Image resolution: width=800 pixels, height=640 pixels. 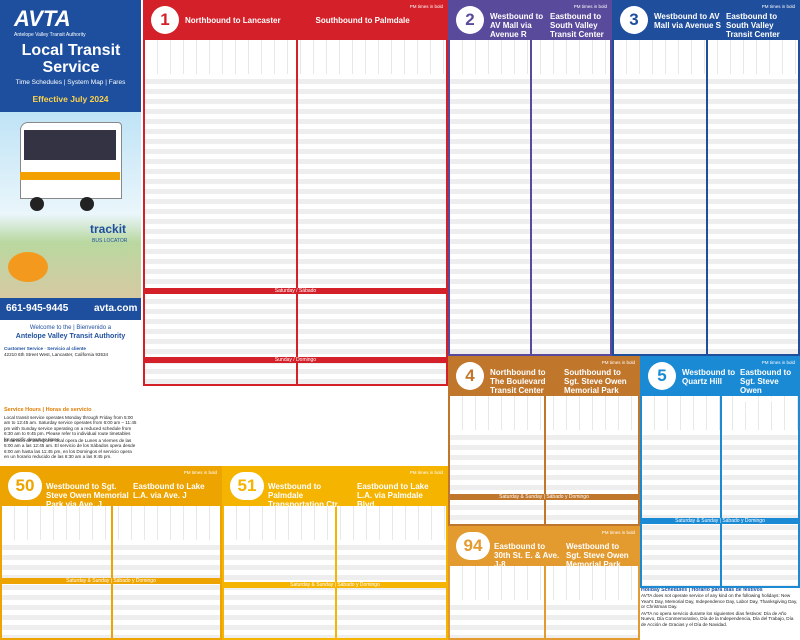 What do you see at coordinates (362, 20) in the screenshot?
I see `direction-label: Southbound to Palmdale` at bounding box center [362, 20].